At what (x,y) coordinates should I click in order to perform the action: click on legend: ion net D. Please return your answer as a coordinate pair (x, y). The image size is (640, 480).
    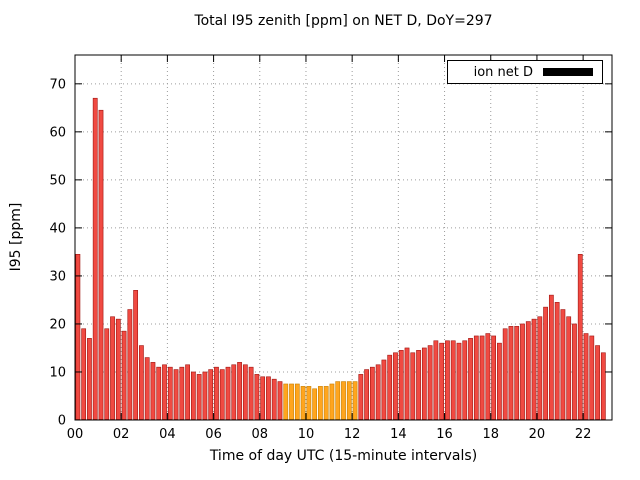
    Looking at the image, I should click on (525, 72).